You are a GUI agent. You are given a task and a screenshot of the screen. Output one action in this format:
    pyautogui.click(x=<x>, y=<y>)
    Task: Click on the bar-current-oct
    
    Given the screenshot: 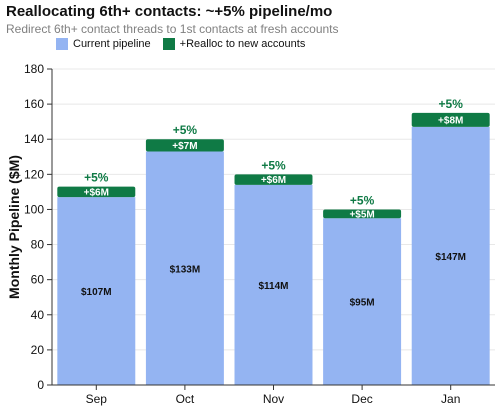 What is the action you would take?
    pyautogui.click(x=184, y=268)
    